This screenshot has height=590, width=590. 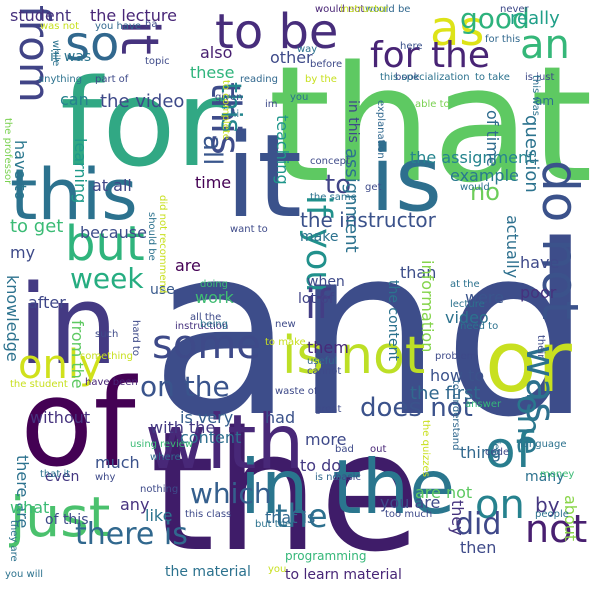 I want to click on cloud-word: you will, so click(x=24, y=574).